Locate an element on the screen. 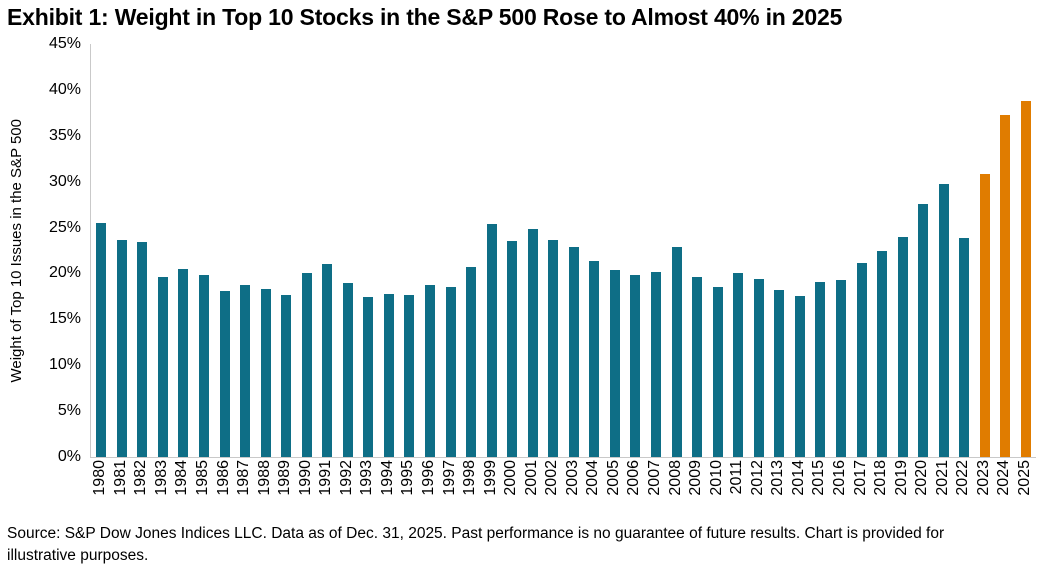  x-tick-slot: 2010 is located at coordinates (716, 488).